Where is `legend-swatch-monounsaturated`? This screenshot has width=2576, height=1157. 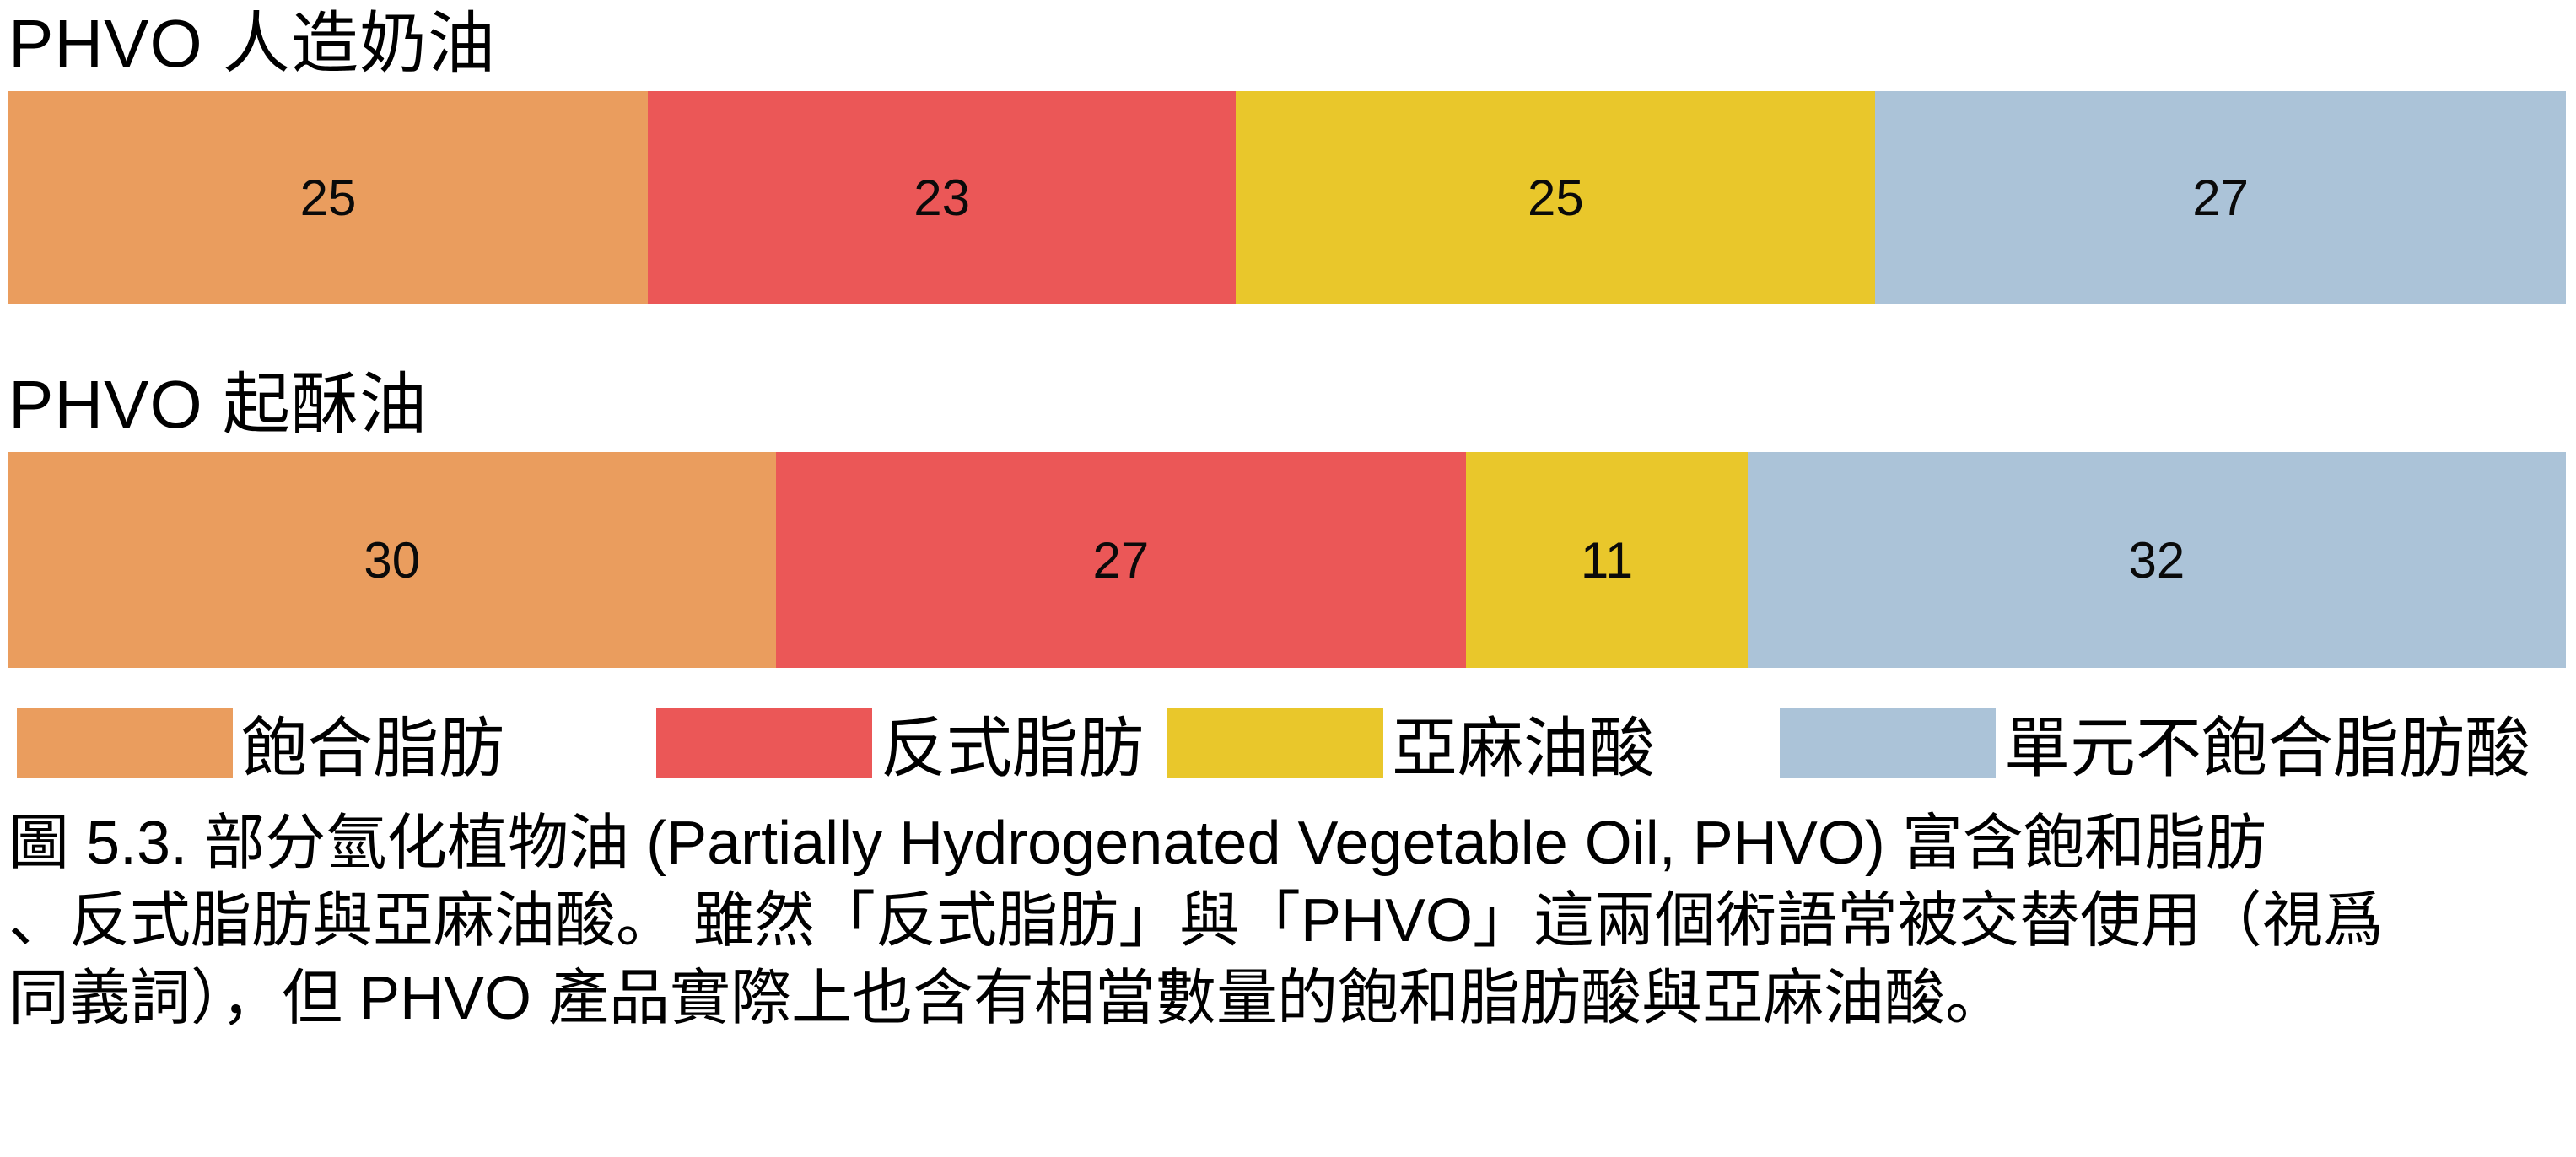 legend-swatch-monounsaturated is located at coordinates (1888, 743).